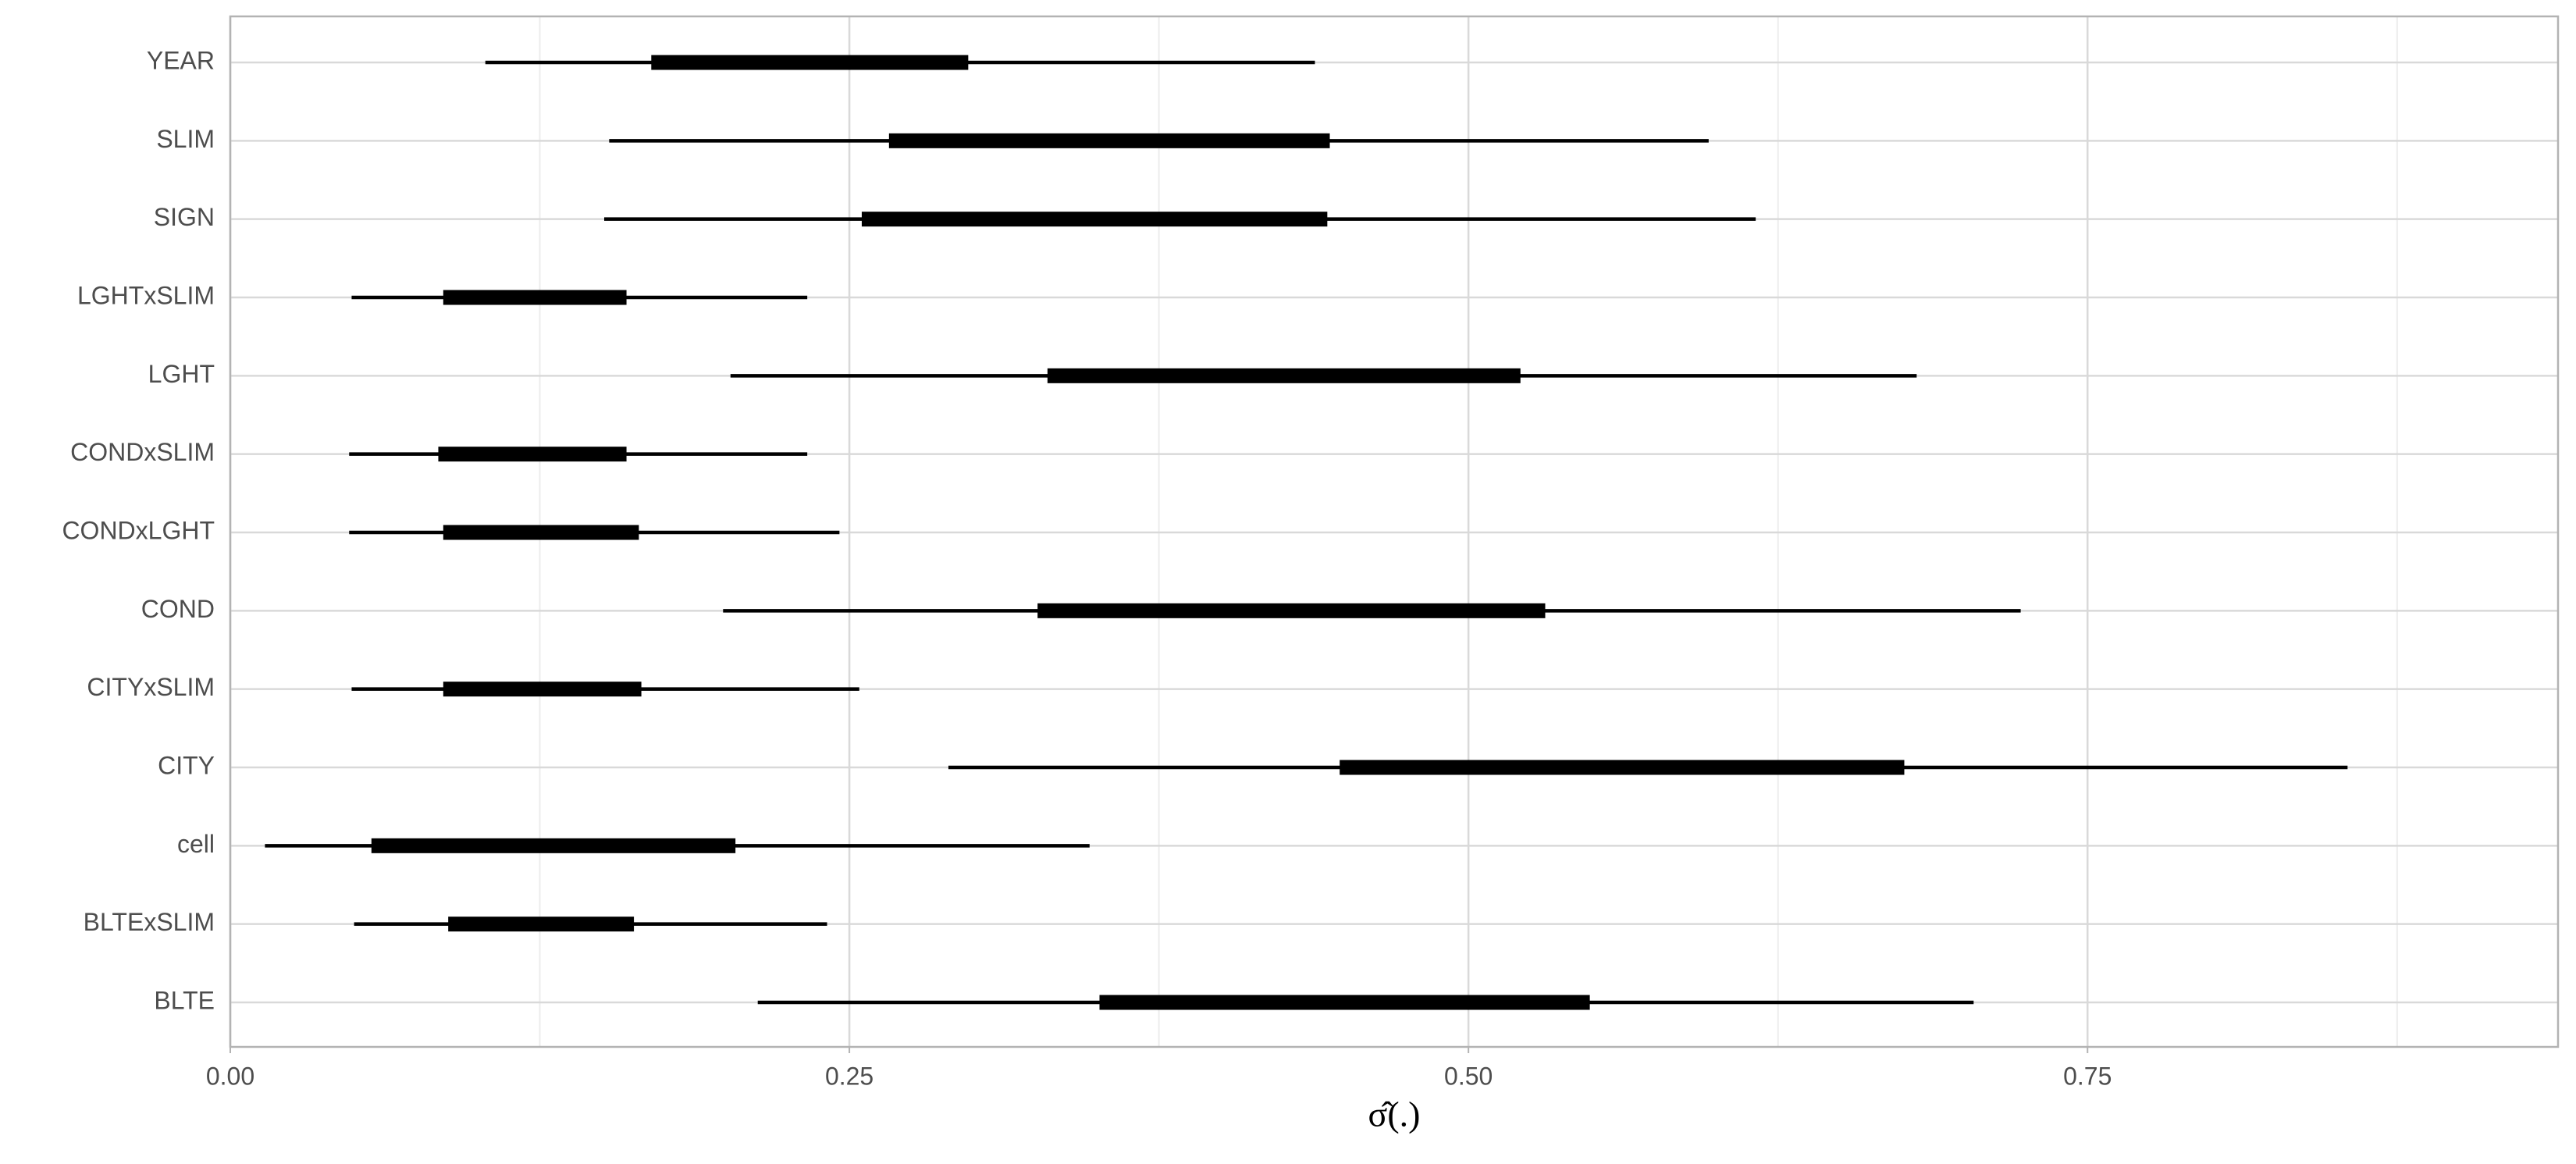 This screenshot has width=2576, height=1164. I want to click on y-tick-label: CITY, so click(186, 765).